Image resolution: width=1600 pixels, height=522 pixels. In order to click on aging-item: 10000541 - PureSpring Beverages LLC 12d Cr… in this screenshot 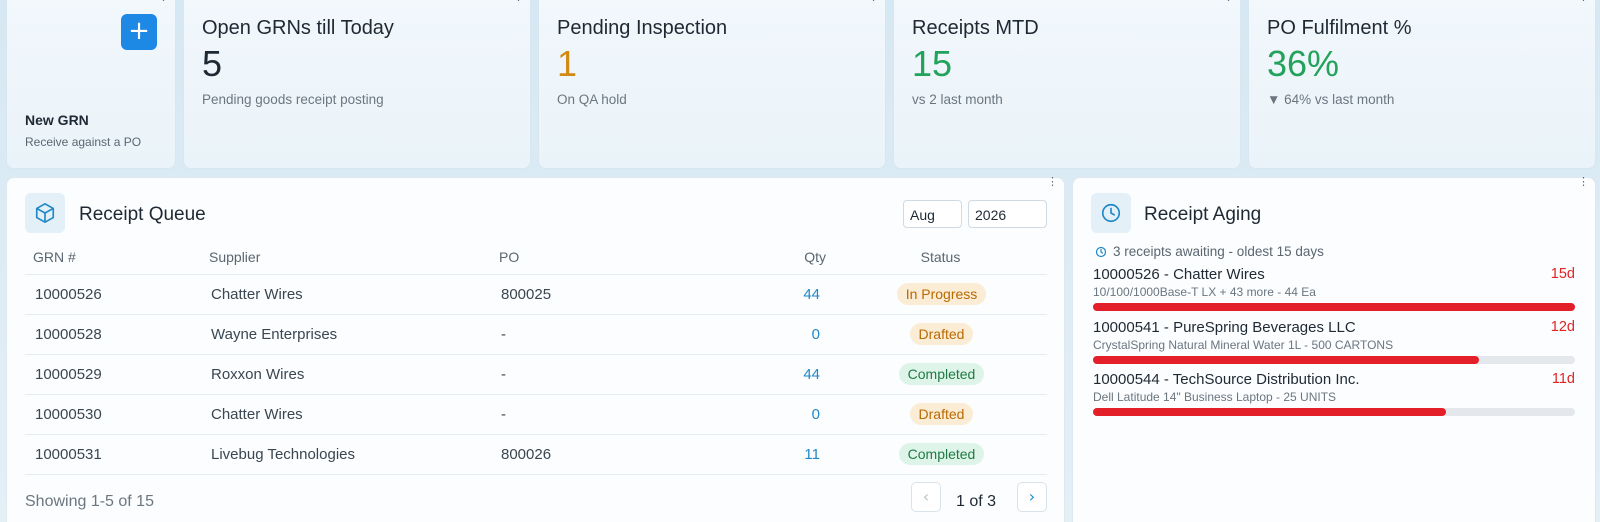, I will do `click(1334, 341)`.